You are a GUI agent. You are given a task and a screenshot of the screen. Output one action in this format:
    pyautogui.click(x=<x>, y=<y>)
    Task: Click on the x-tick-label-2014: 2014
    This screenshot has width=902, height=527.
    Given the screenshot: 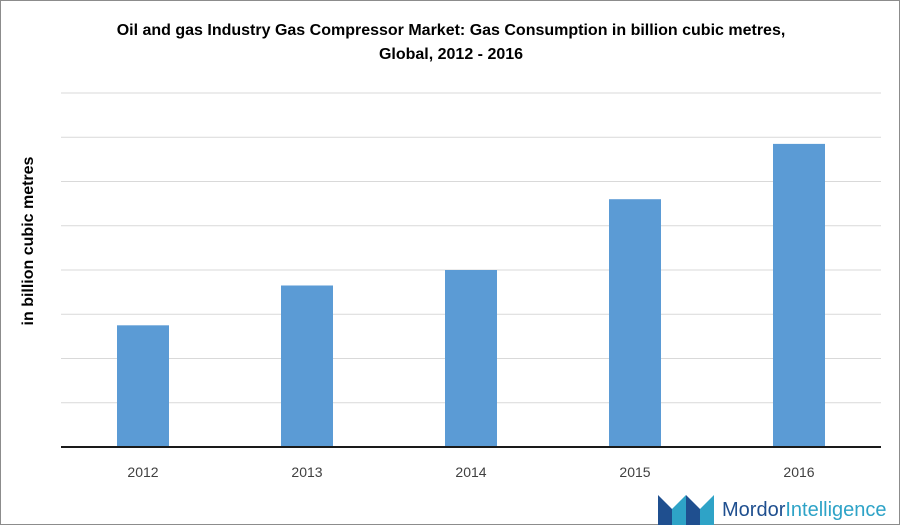 What is the action you would take?
    pyautogui.click(x=470, y=472)
    